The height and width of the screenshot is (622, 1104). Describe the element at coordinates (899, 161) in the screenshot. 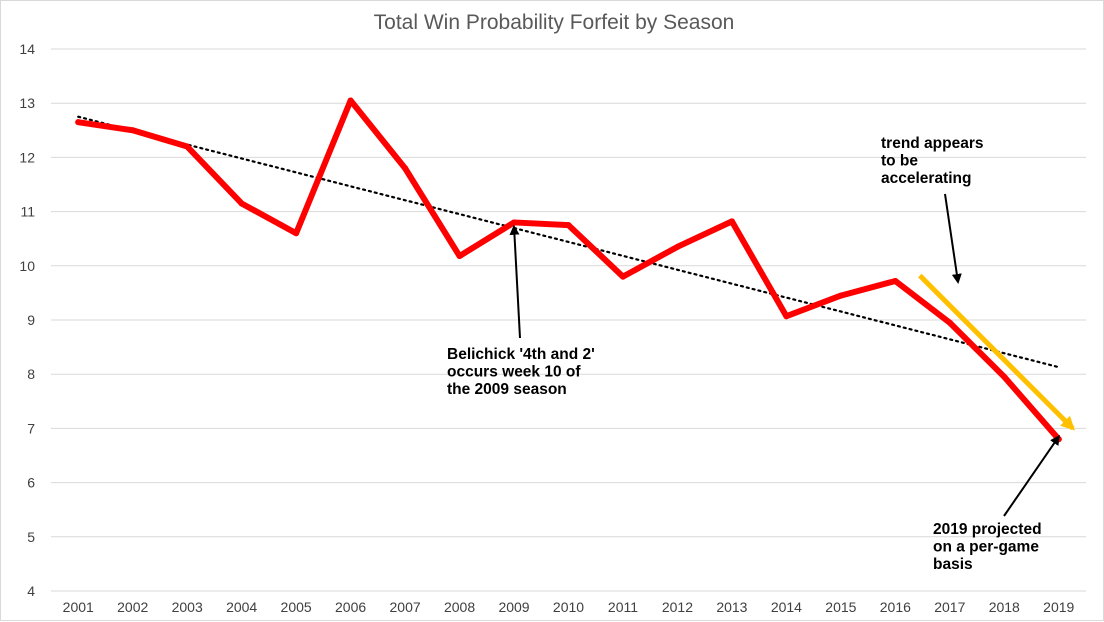

I see `annotation-text: to be` at that location.